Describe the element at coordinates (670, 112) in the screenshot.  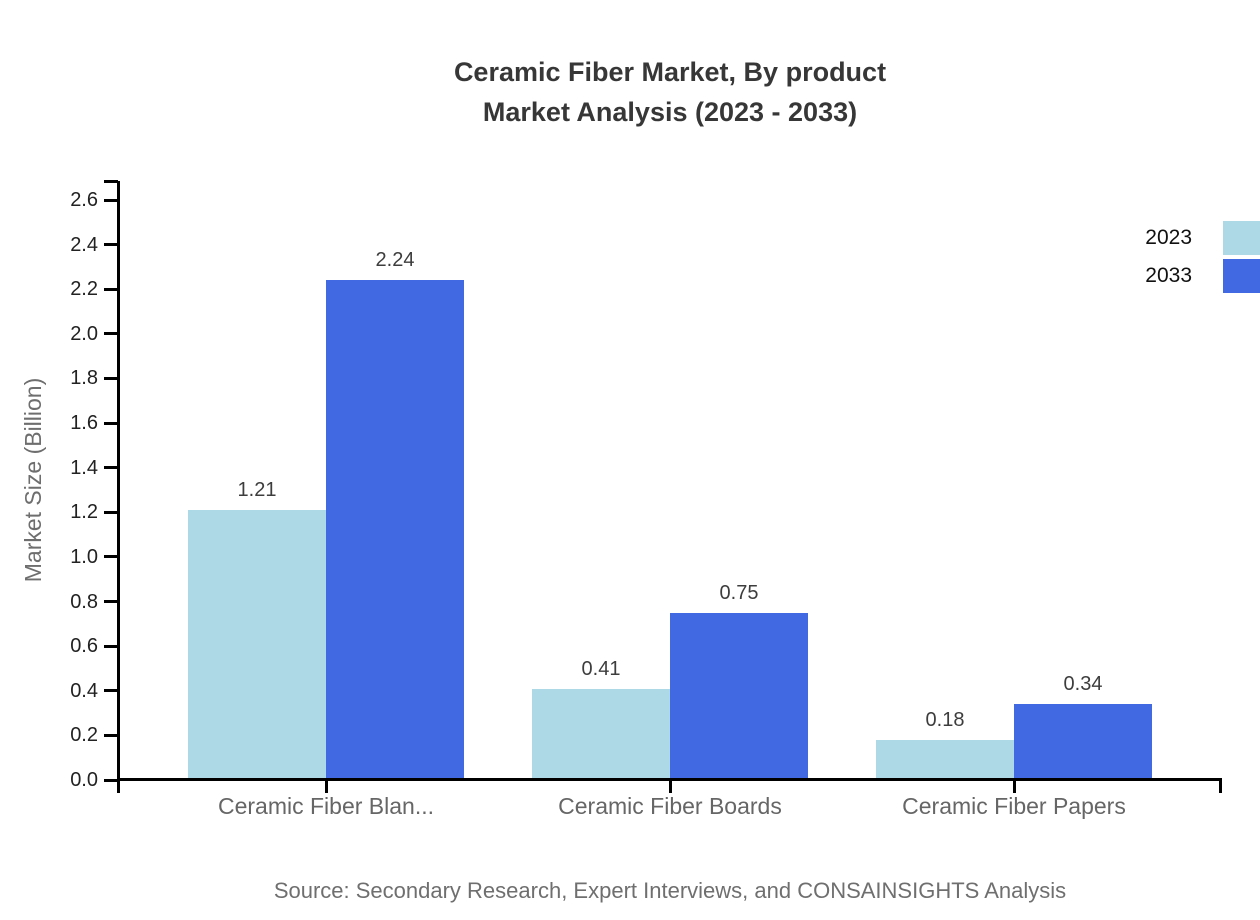
I see `chart-title-line-2: Market Analysis (2023 - 2033)` at that location.